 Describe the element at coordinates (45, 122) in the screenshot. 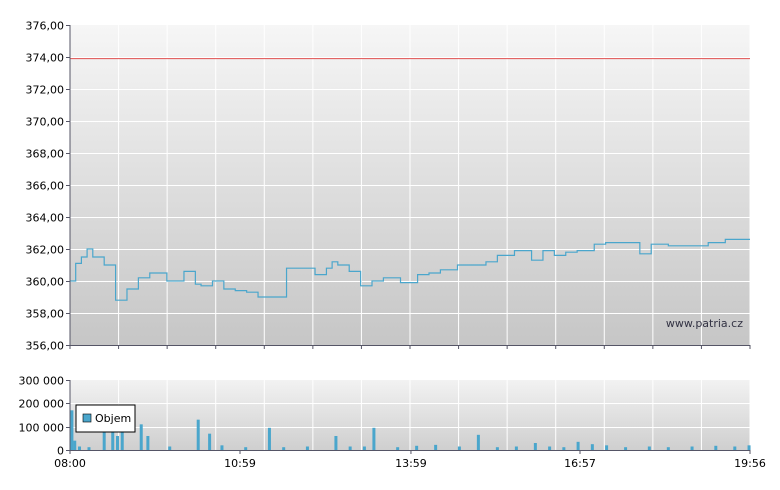

I see `price-y-tick-label: 370,00` at that location.